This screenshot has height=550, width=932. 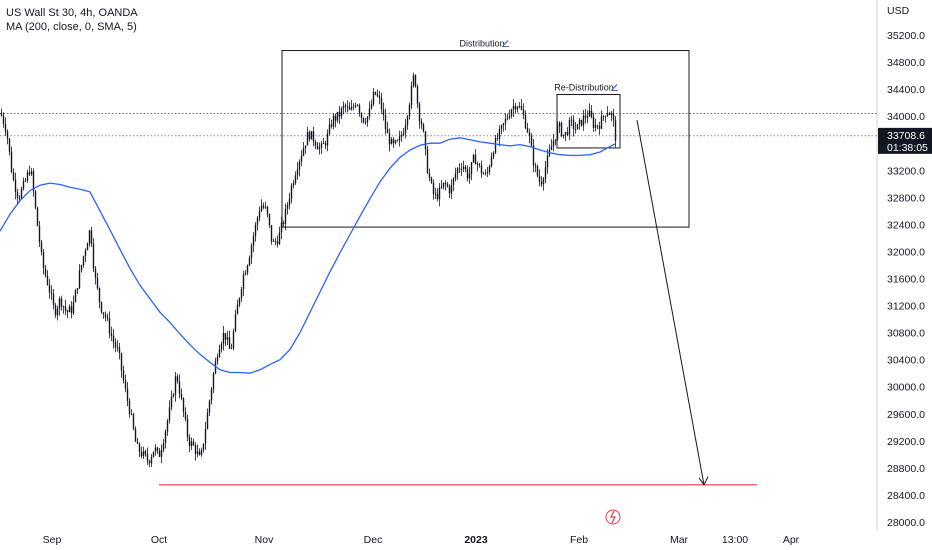 I want to click on symbol-title: US Wall St 30, 4h, OANDA, so click(x=72, y=13).